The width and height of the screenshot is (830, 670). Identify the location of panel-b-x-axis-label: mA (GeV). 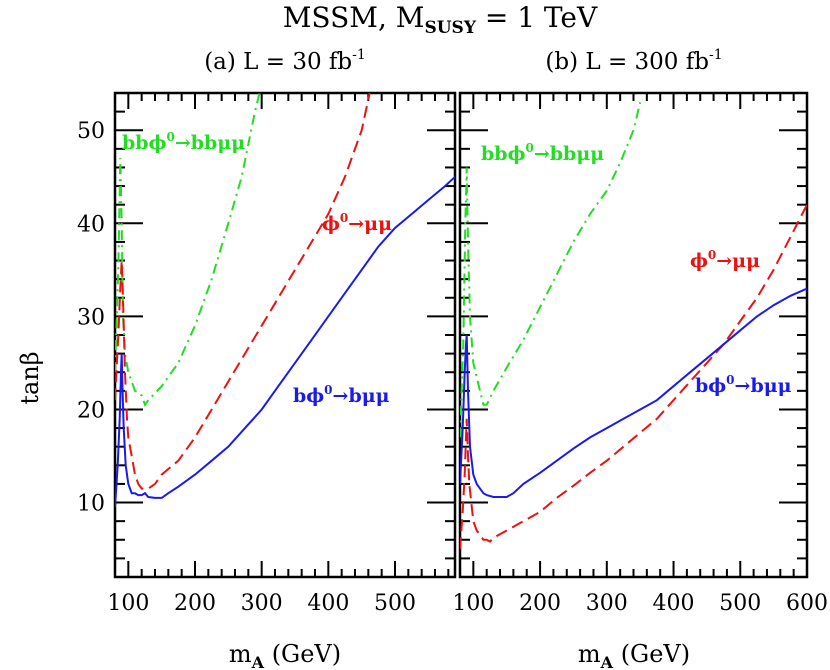
(634, 655).